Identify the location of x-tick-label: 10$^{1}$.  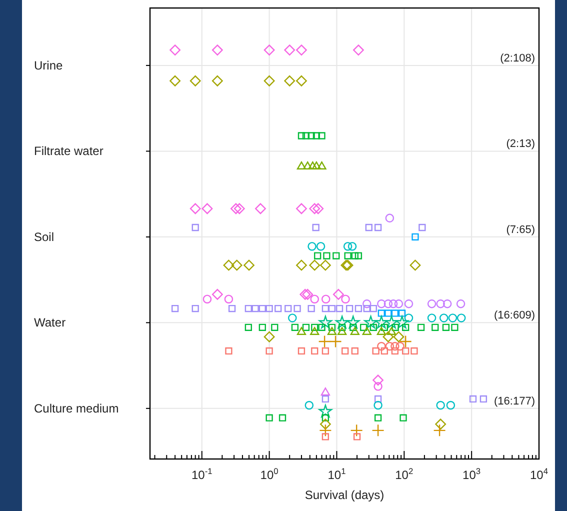
(337, 474).